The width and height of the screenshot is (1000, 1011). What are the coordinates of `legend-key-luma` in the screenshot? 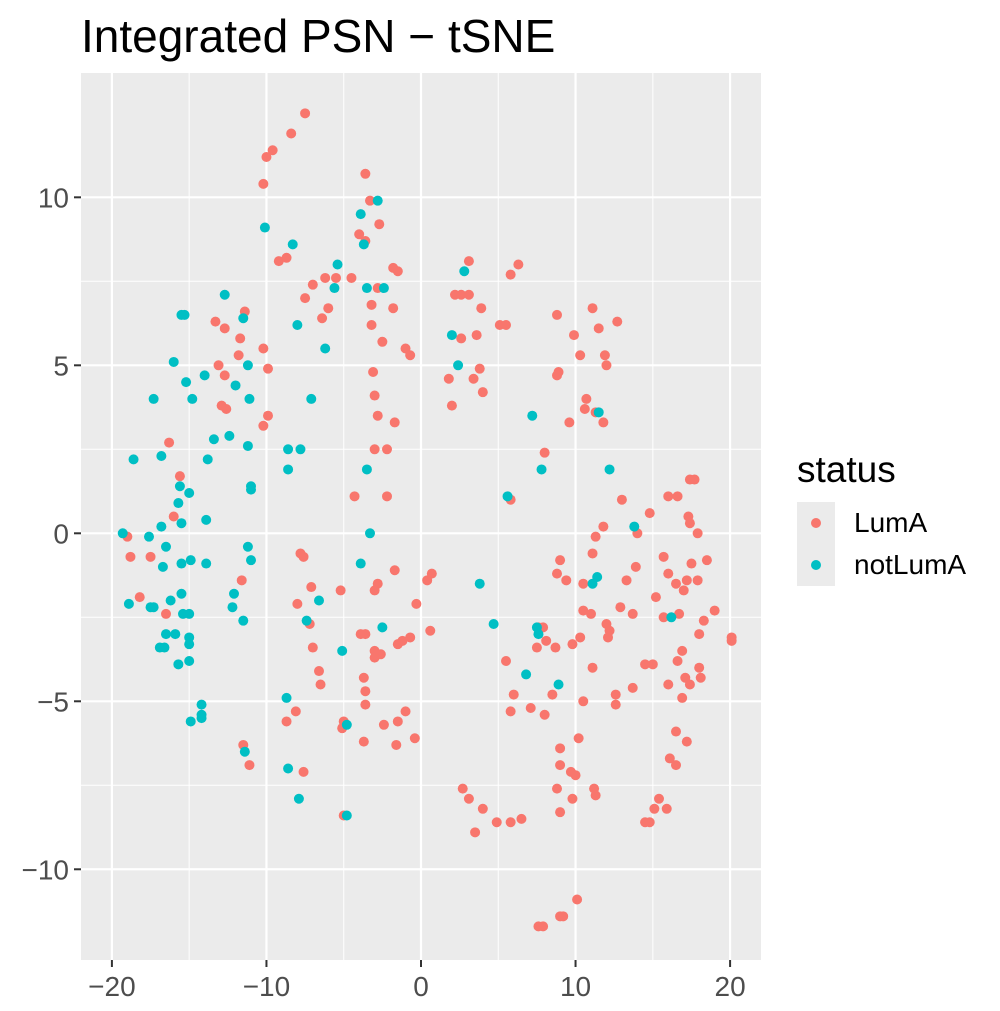 It's located at (816, 523).